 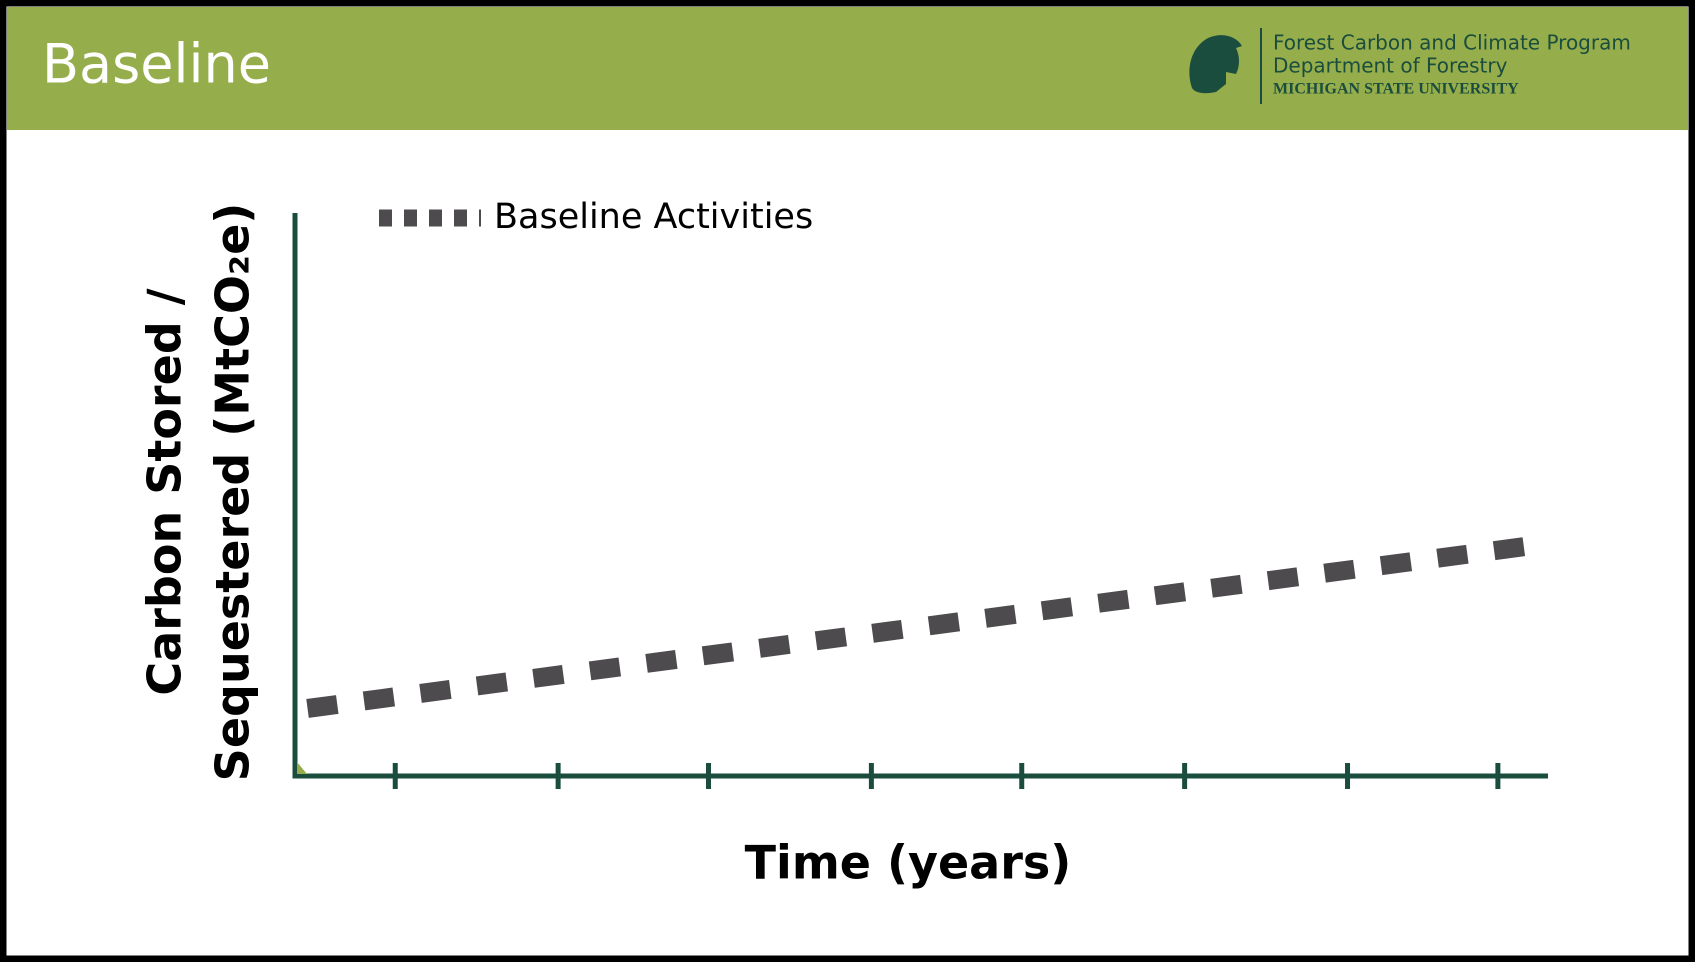 I want to click on y-axis-label: Carbon Stored / Sequestered (MtCO₂e), so click(x=199, y=492).